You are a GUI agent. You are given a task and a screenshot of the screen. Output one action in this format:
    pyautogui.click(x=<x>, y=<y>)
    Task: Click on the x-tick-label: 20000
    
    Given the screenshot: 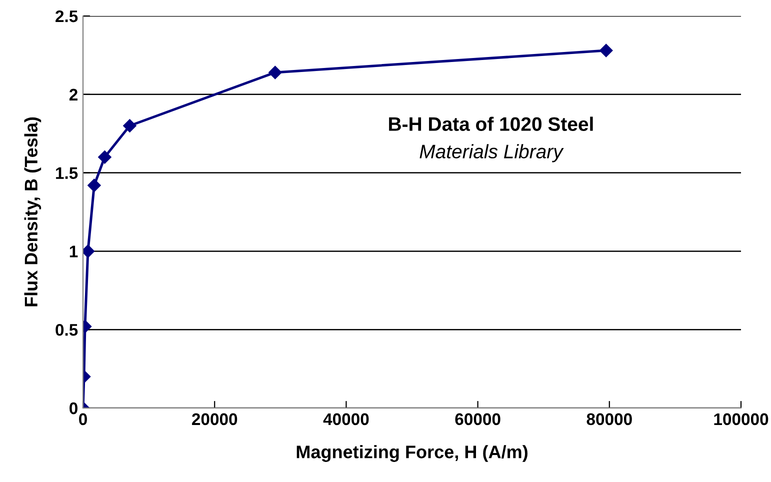 What is the action you would take?
    pyautogui.click(x=215, y=419)
    